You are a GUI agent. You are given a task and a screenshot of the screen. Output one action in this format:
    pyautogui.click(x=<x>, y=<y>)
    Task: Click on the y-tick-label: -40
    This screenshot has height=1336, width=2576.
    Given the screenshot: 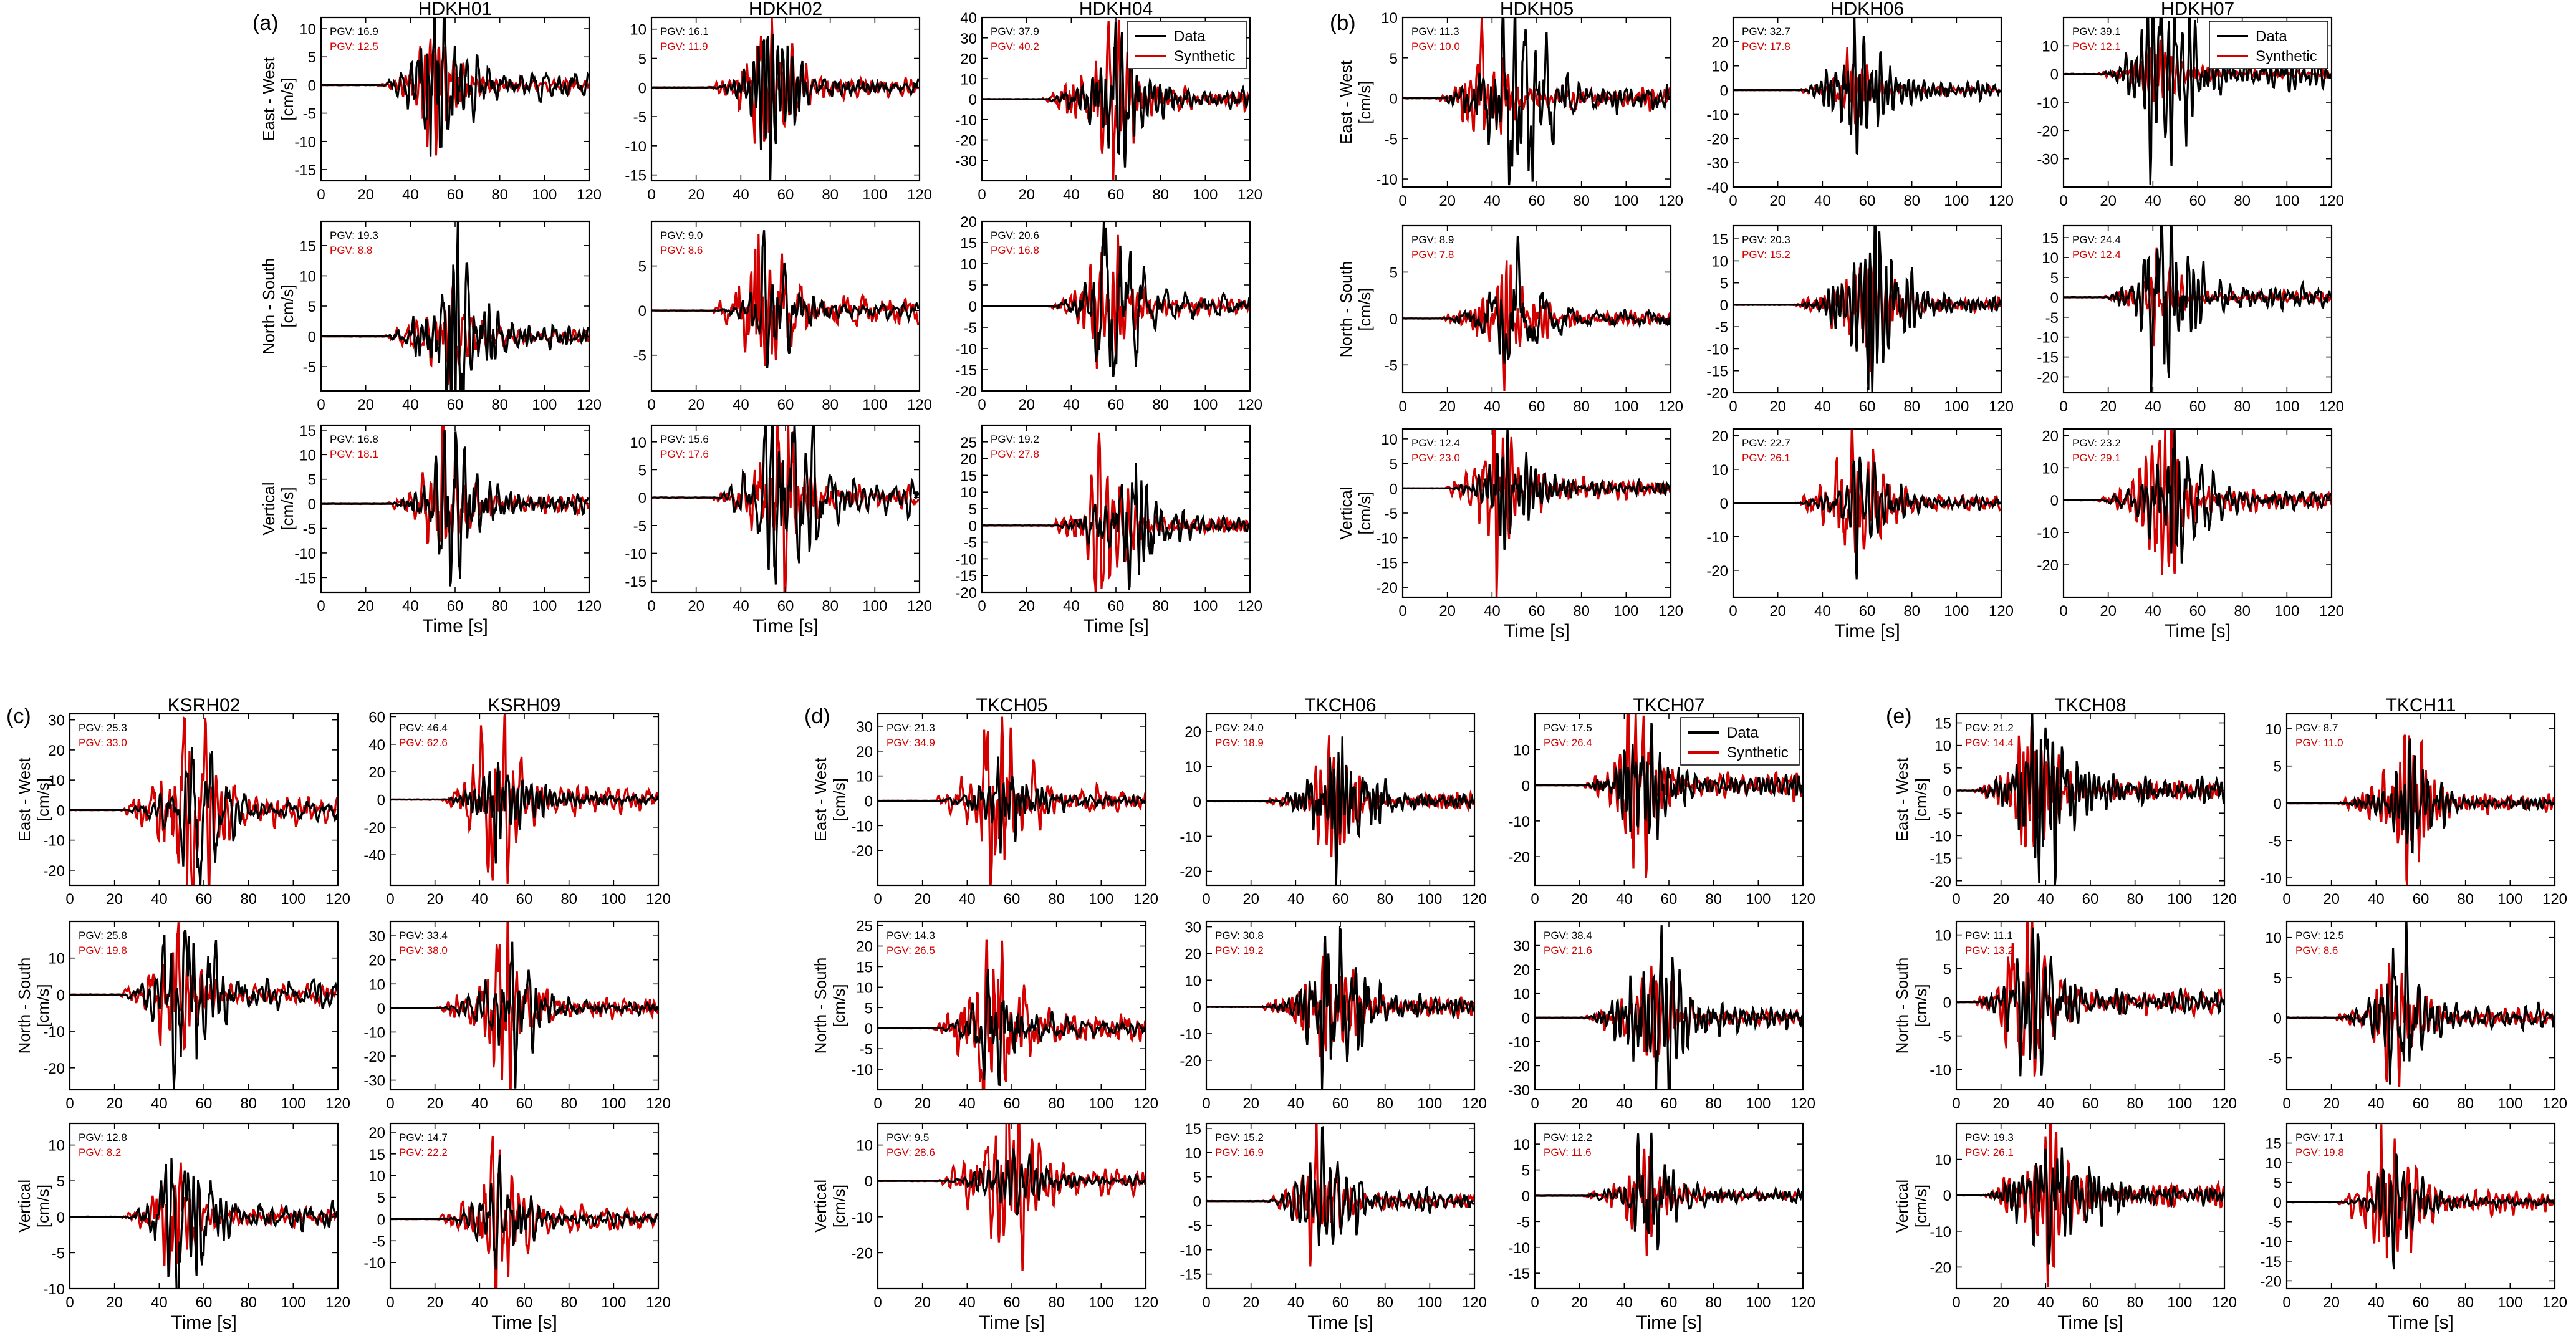 What is the action you would take?
    pyautogui.click(x=1717, y=188)
    